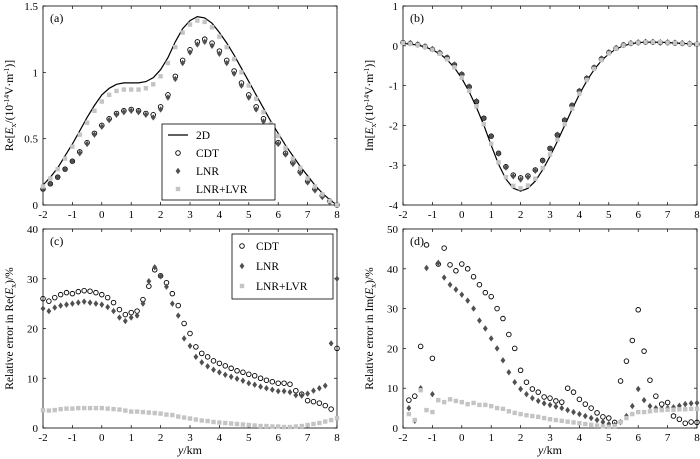 Image resolution: width=700 pixels, height=459 pixels. What do you see at coordinates (242, 246) in the screenshot?
I see `legend-marker` at bounding box center [242, 246].